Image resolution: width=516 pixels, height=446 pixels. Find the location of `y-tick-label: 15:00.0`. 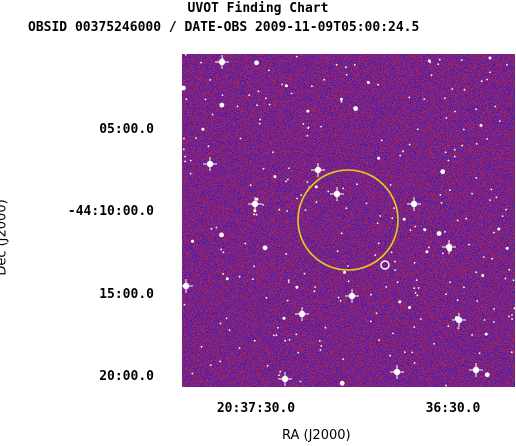

y-tick-label: 15:00.0 is located at coordinates (126, 294).